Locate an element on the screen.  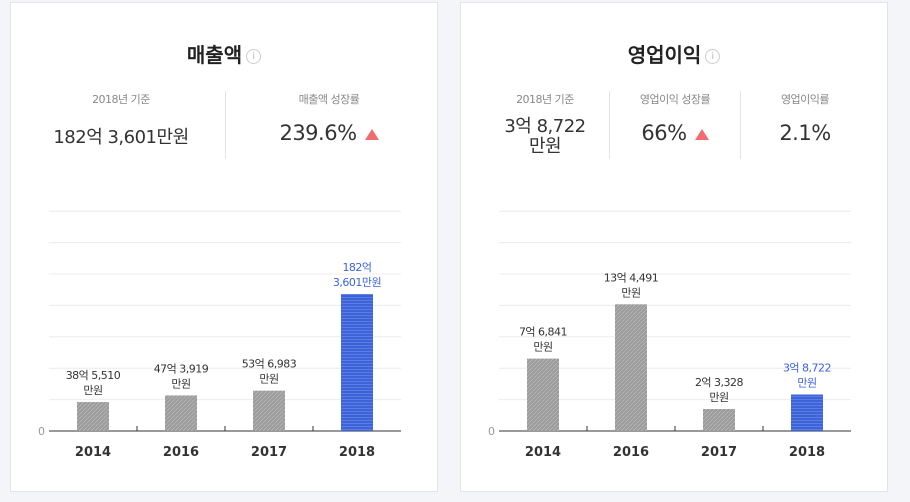
stat-label: 영업이익 성장률 is located at coordinates (675, 99).